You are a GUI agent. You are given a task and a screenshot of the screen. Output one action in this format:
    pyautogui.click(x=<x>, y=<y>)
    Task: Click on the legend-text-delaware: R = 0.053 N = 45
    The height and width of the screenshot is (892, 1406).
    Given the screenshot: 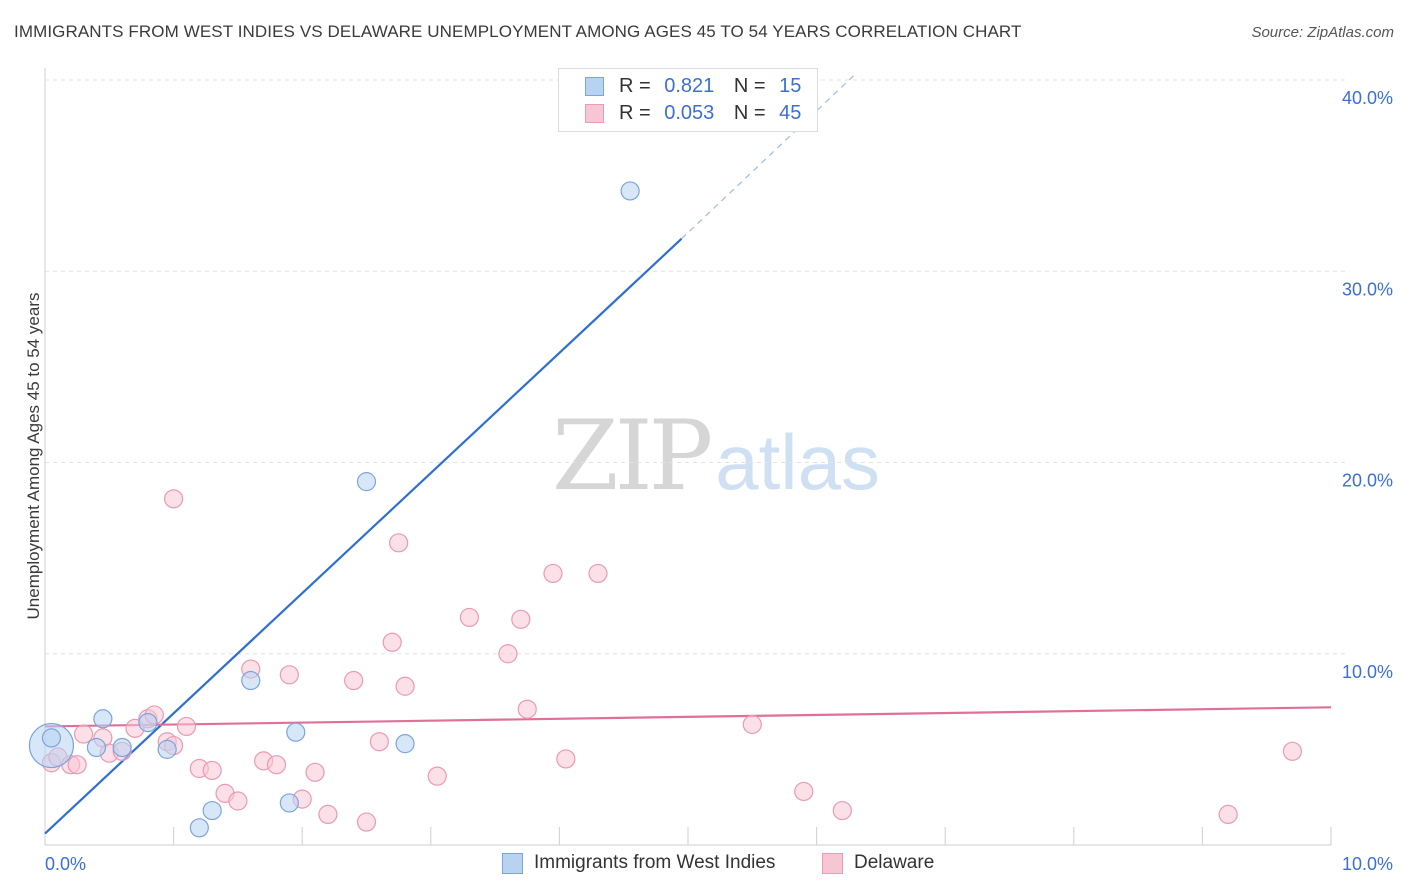 What is the action you would take?
    pyautogui.click(x=710, y=113)
    